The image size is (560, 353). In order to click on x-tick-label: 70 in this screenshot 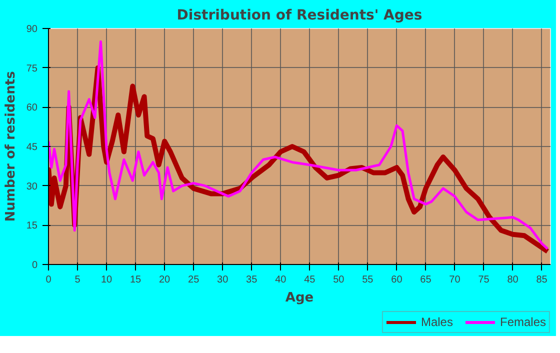, I will do `click(455, 280)`.